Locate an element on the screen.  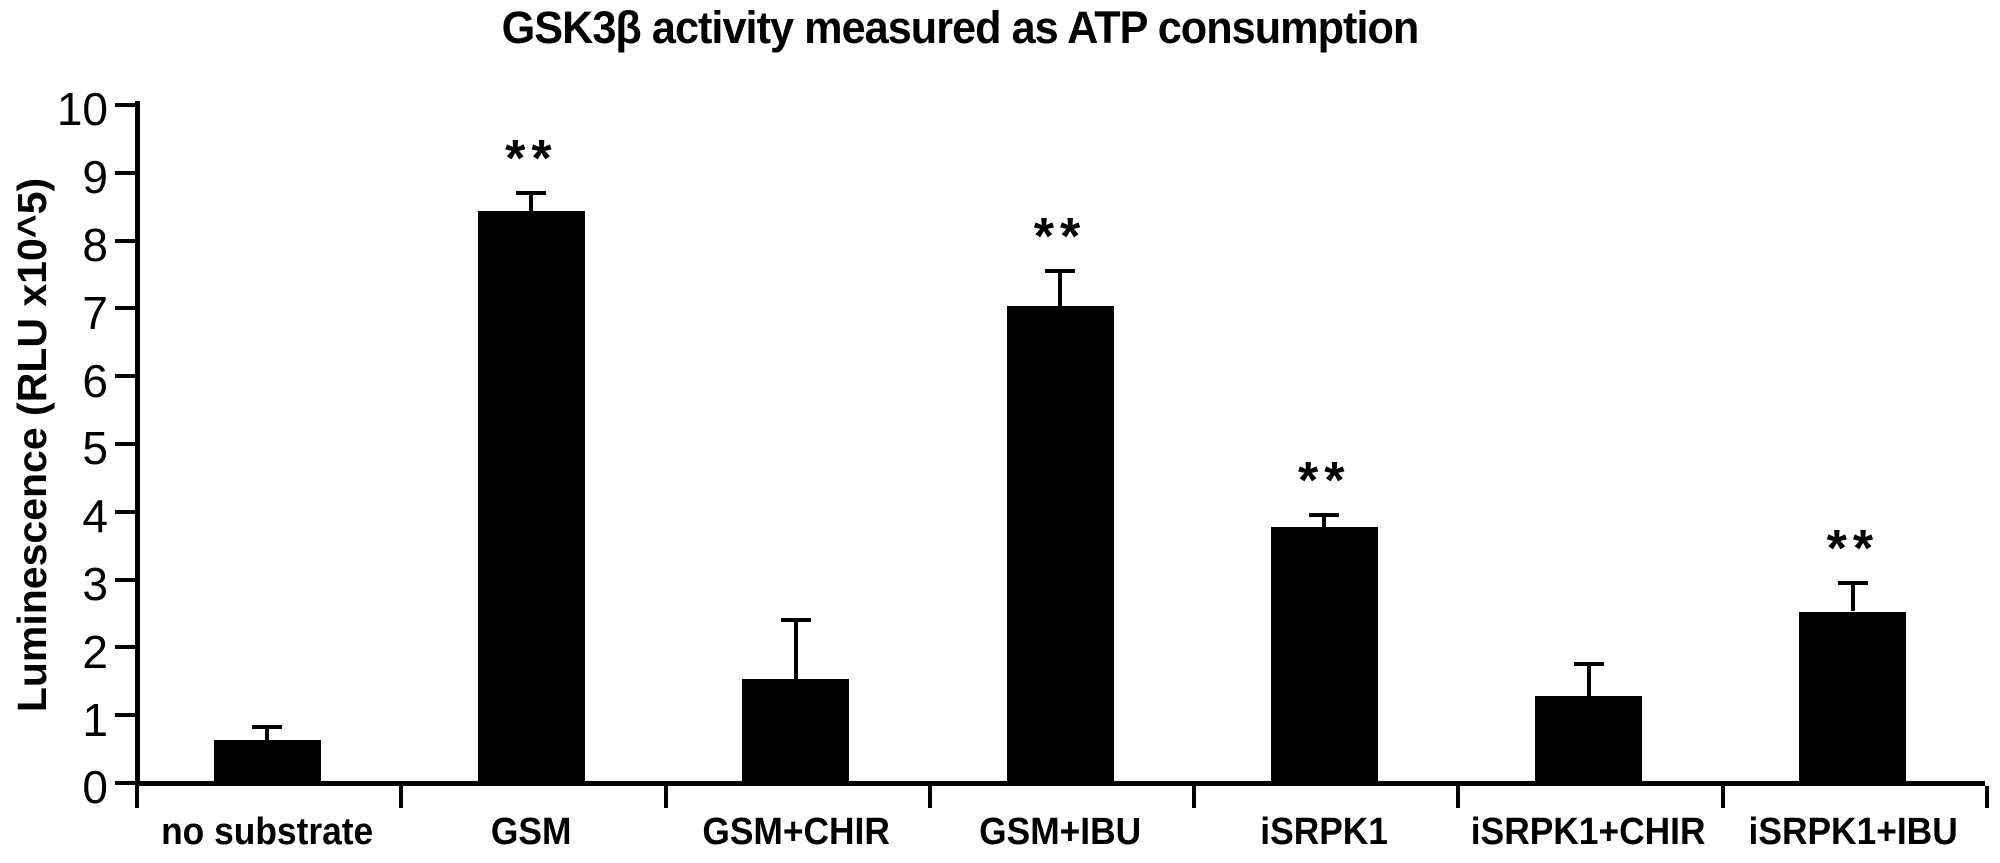
y-tick-label: 2 is located at coordinates (95, 651).